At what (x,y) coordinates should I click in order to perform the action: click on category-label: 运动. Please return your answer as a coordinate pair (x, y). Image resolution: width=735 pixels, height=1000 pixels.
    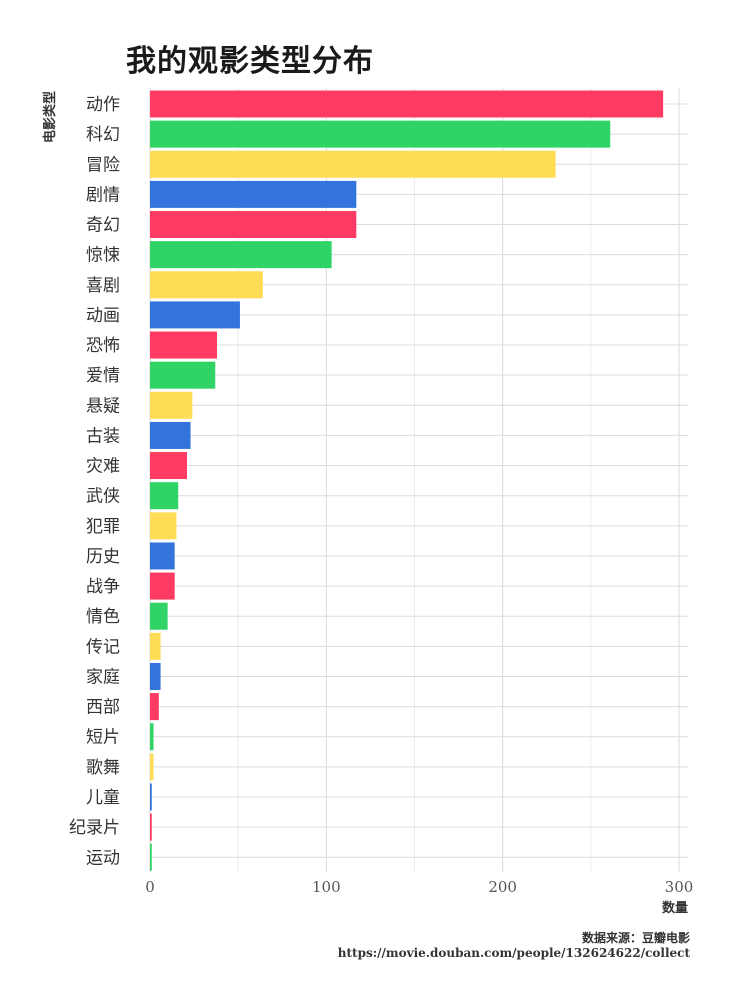
    Looking at the image, I should click on (103, 858).